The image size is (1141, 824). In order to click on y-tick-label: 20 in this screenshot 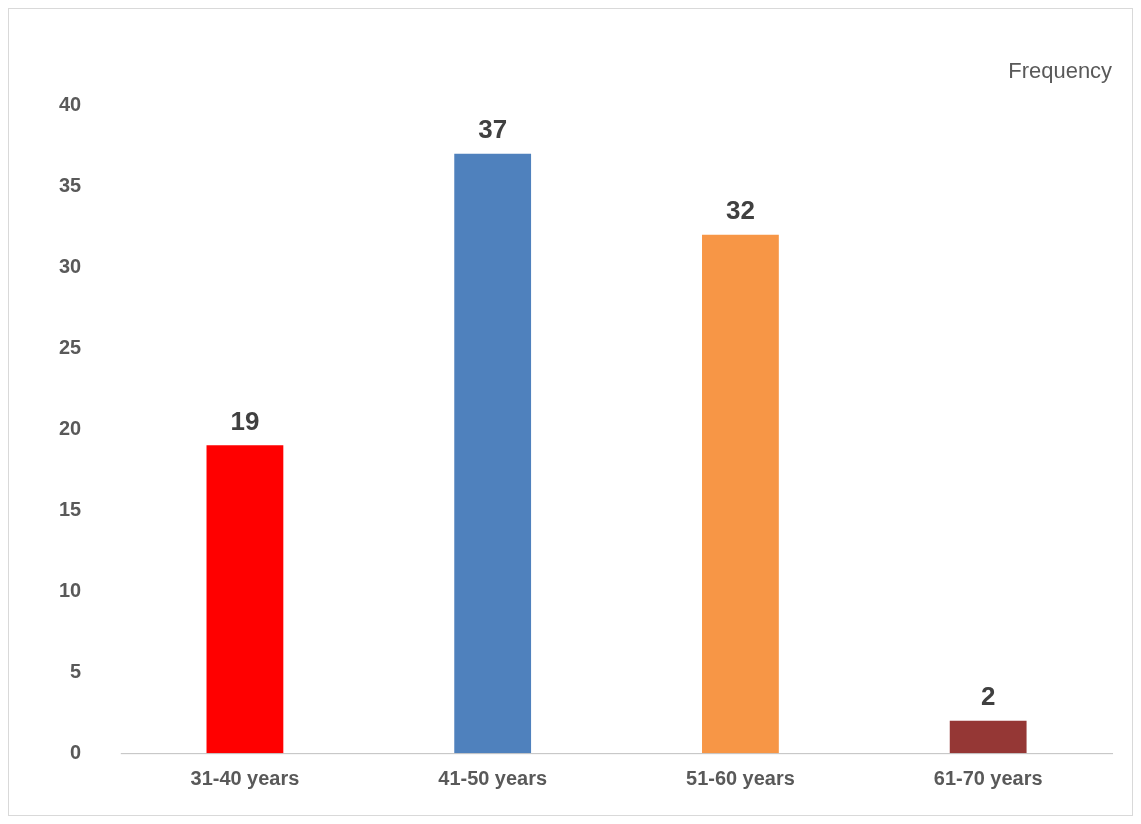, I will do `click(70, 427)`.